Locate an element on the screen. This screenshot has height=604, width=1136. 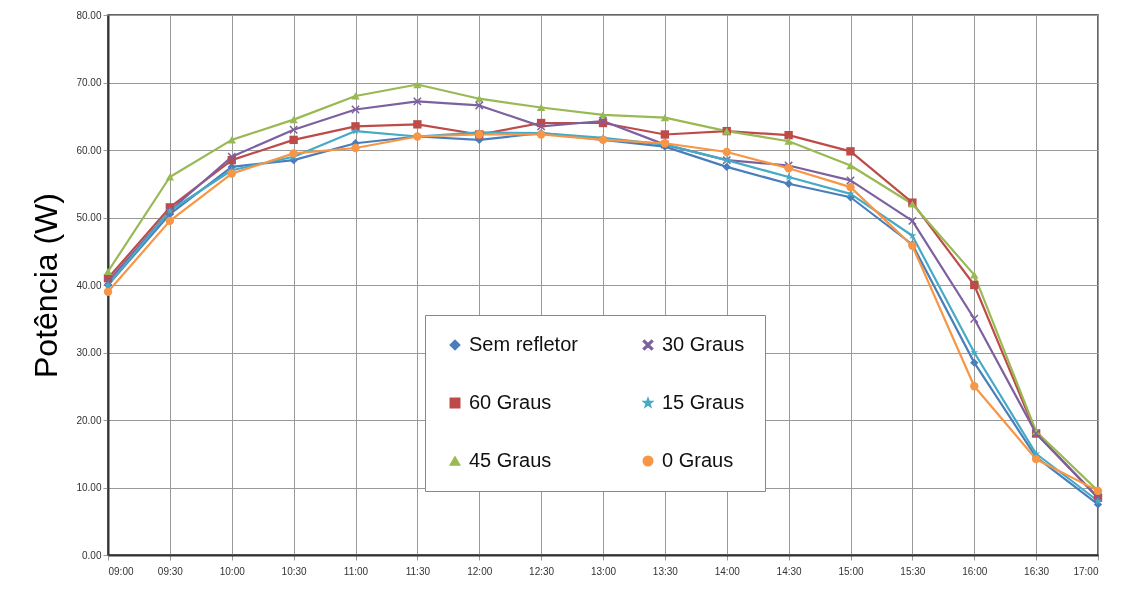
x-tick-label: 12:30 is located at coordinates (542, 571).